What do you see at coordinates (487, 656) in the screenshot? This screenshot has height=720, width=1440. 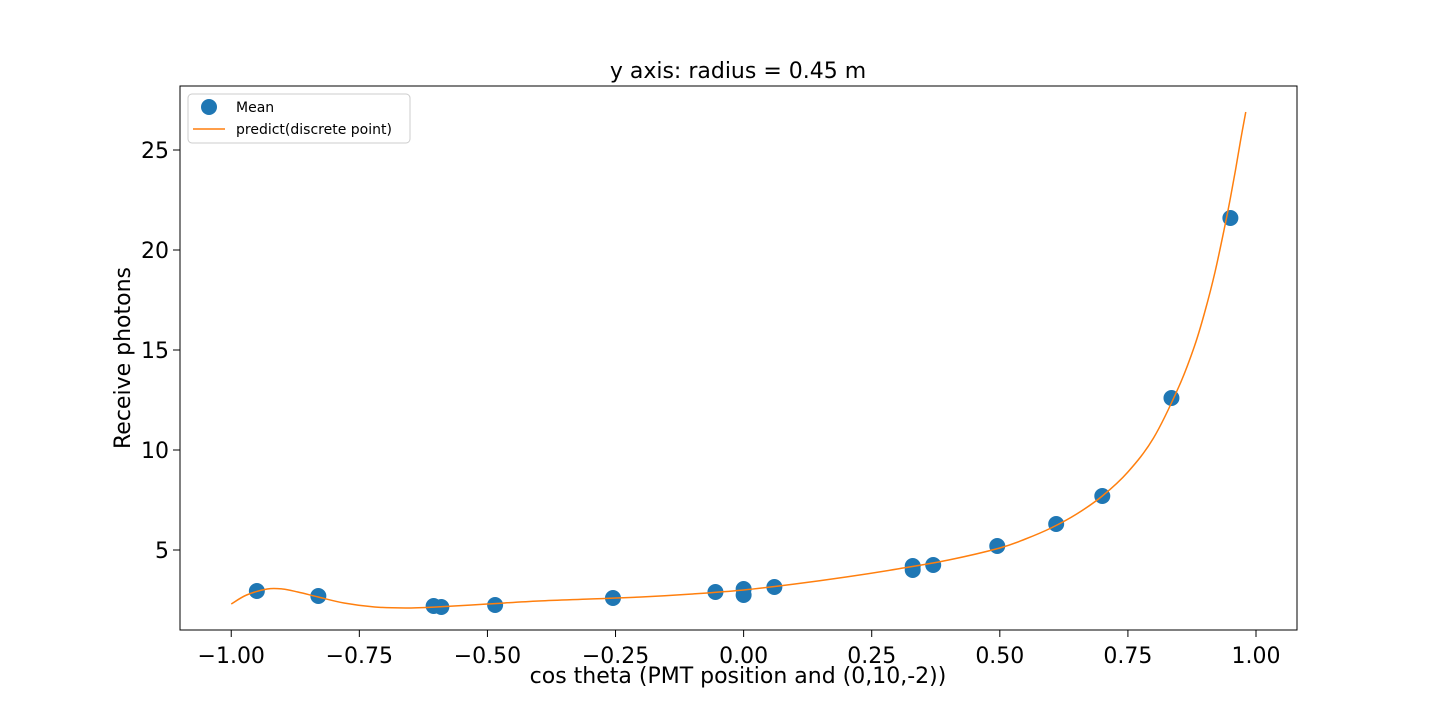 I see `x-tick-label: −0.50` at bounding box center [487, 656].